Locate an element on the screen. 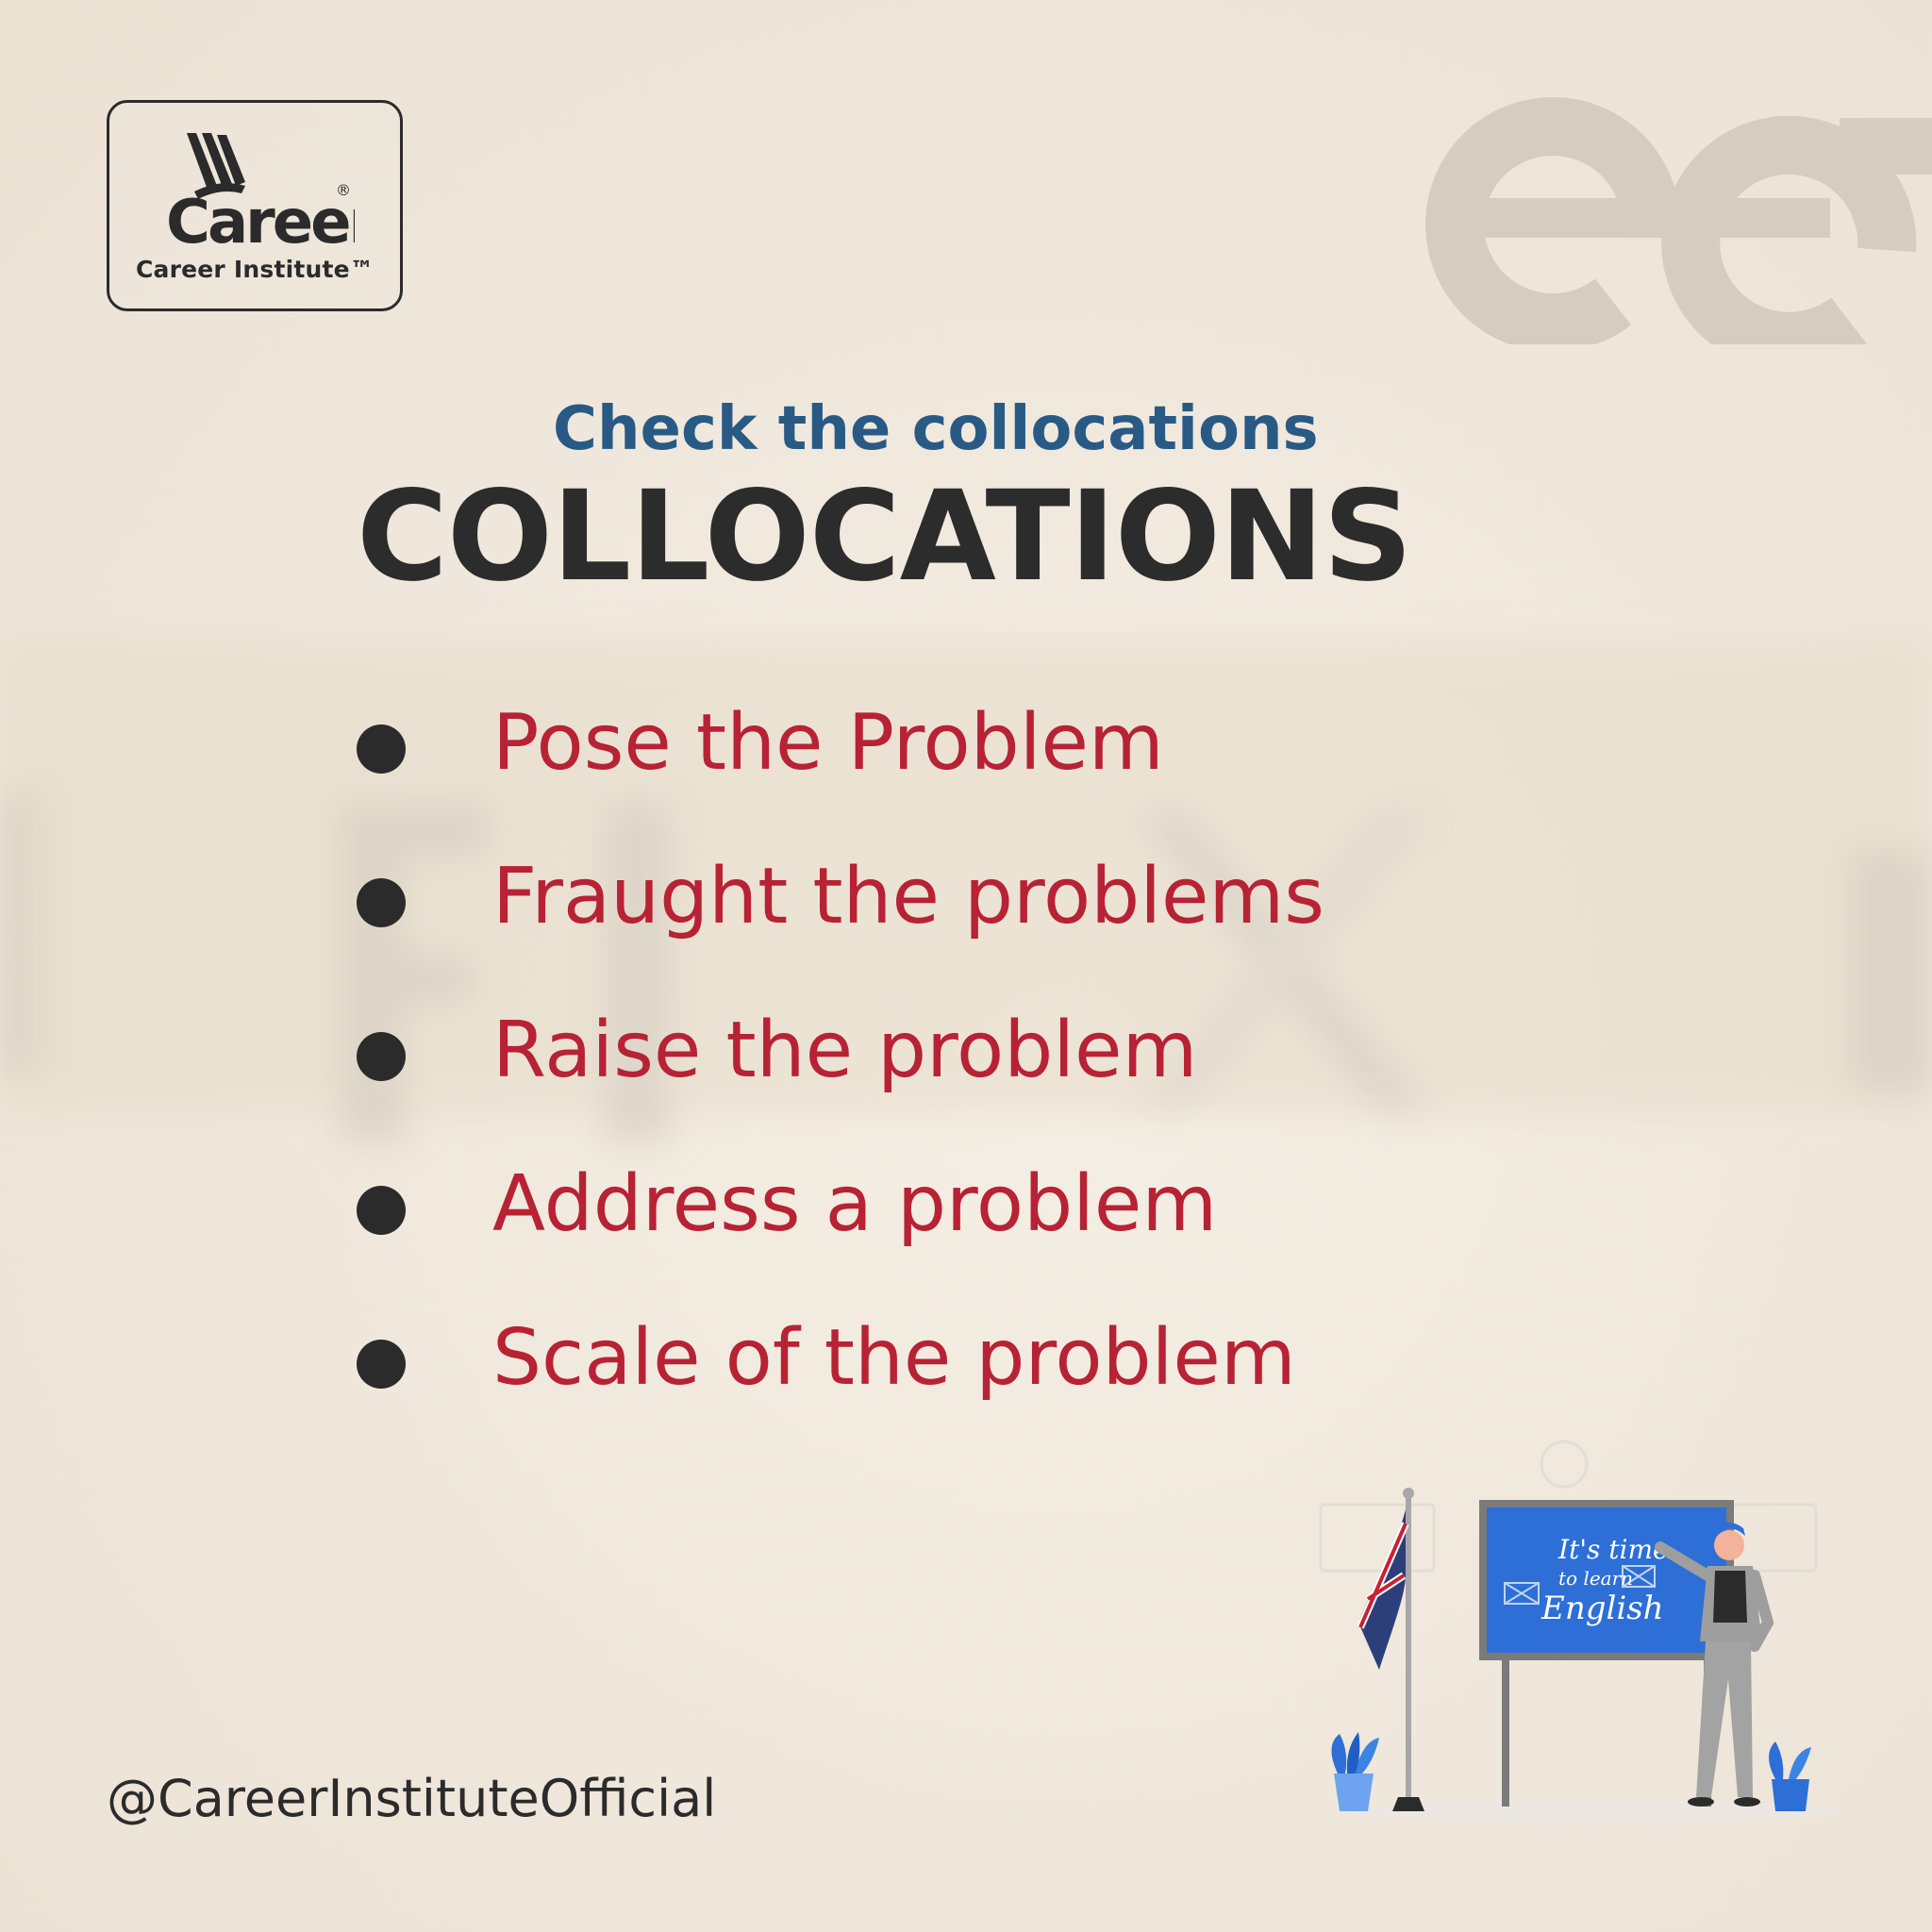  registered-mark: ® is located at coordinates (344, 190).